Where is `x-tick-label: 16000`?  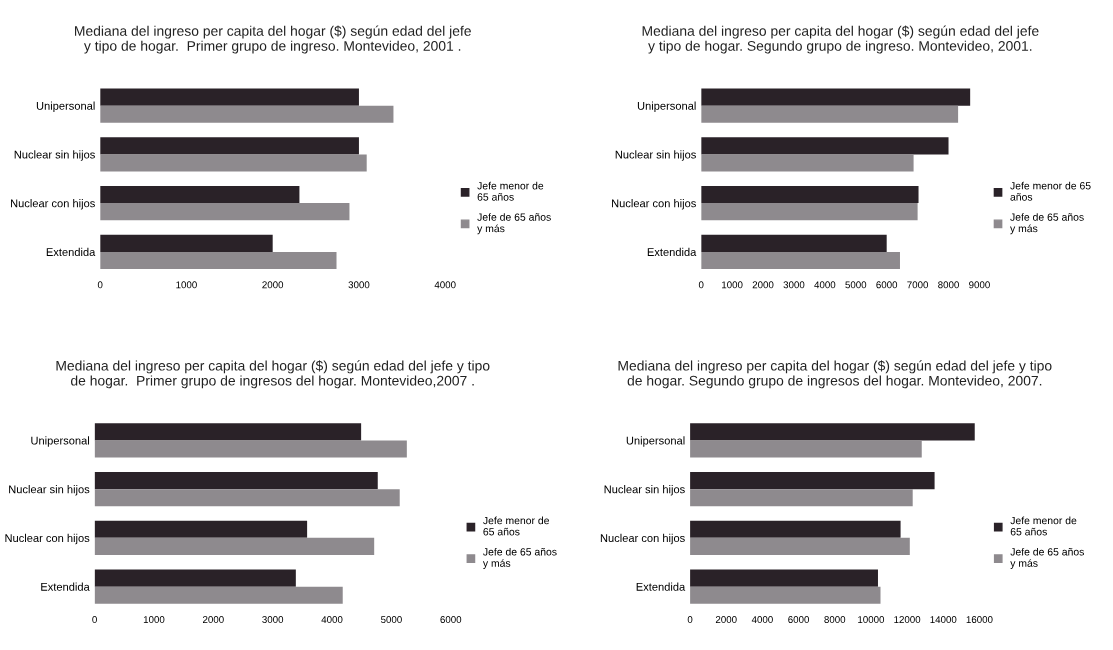
x-tick-label: 16000 is located at coordinates (979, 619).